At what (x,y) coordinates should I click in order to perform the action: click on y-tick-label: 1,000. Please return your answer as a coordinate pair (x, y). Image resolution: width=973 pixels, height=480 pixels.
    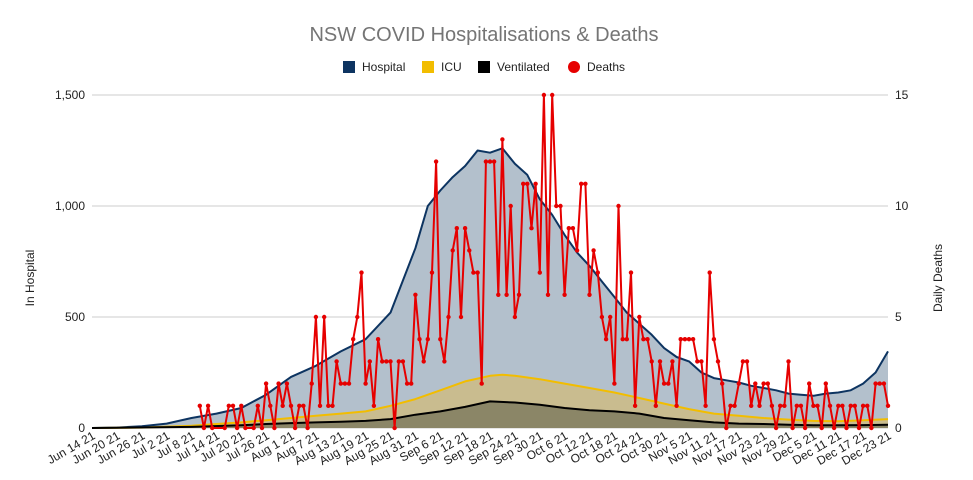
    Looking at the image, I should click on (70, 206).